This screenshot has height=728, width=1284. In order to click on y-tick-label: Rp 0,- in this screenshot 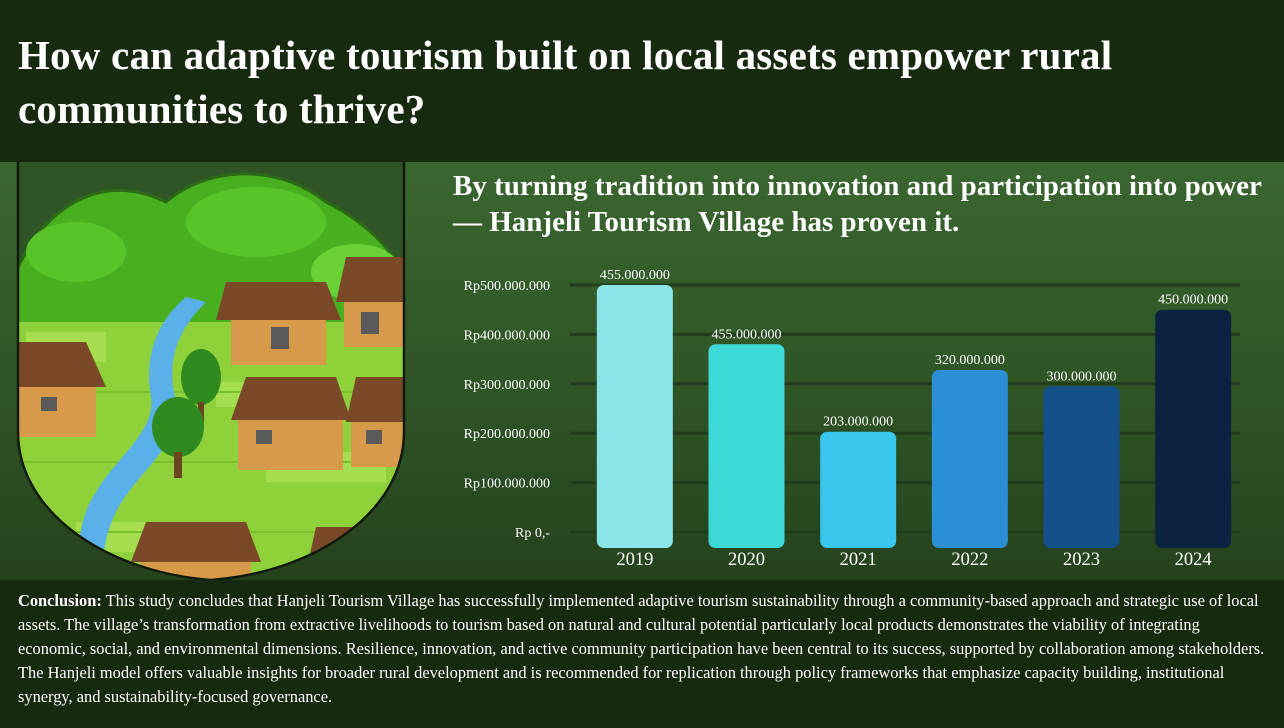, I will do `click(532, 533)`.